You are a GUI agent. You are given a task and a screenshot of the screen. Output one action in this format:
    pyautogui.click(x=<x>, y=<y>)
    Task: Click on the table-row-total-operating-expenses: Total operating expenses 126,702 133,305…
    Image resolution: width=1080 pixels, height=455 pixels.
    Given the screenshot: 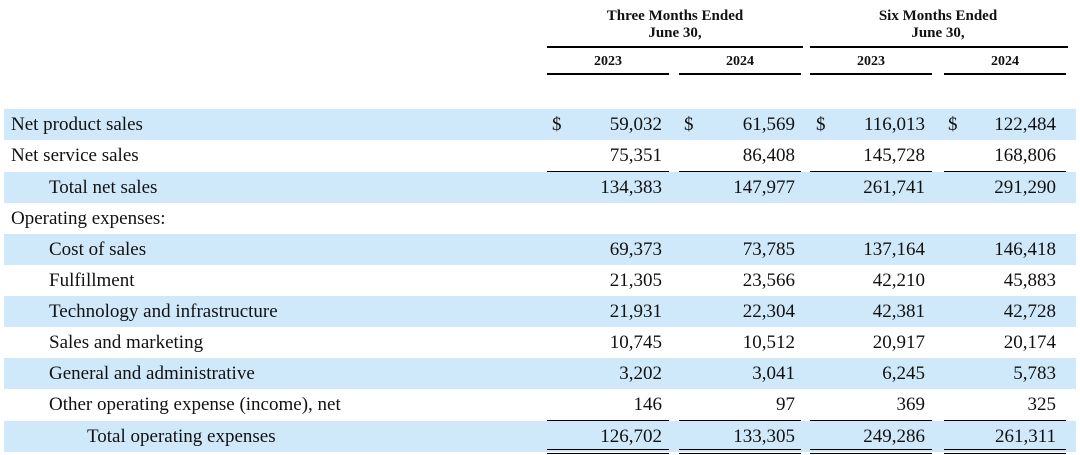 What is the action you would take?
    pyautogui.click(x=540, y=436)
    